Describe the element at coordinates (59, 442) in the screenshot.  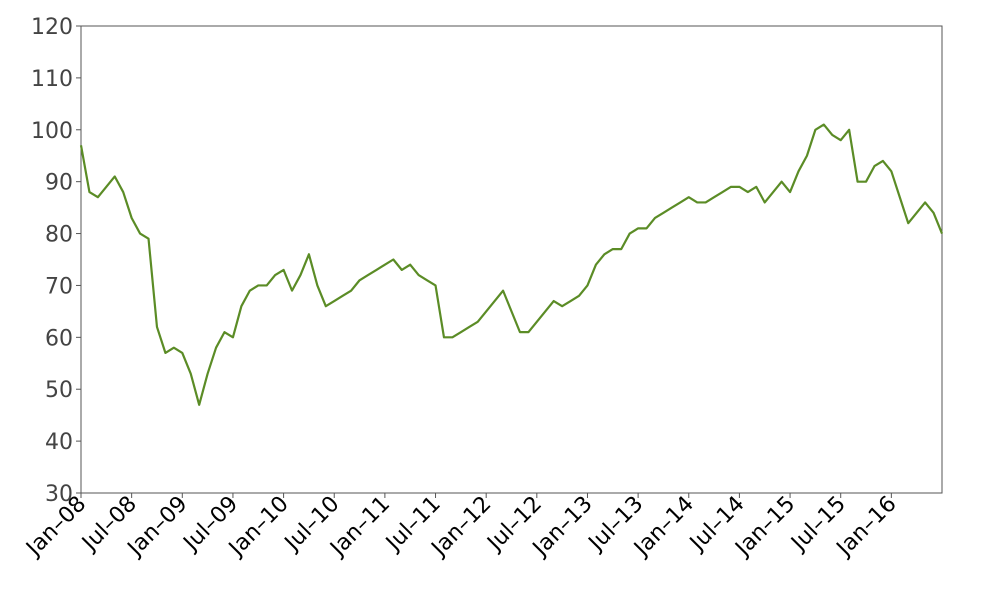
I see `y-tick-label: 40` at that location.